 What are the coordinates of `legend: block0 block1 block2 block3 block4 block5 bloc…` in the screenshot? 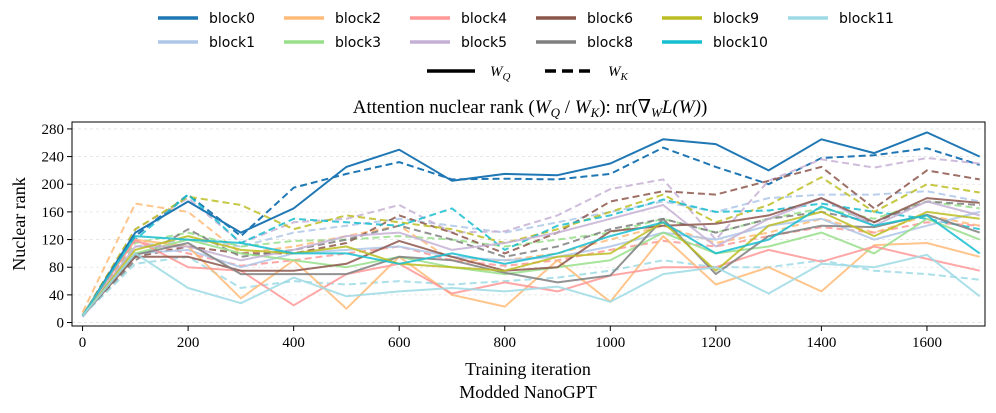 It's located at (526, 31).